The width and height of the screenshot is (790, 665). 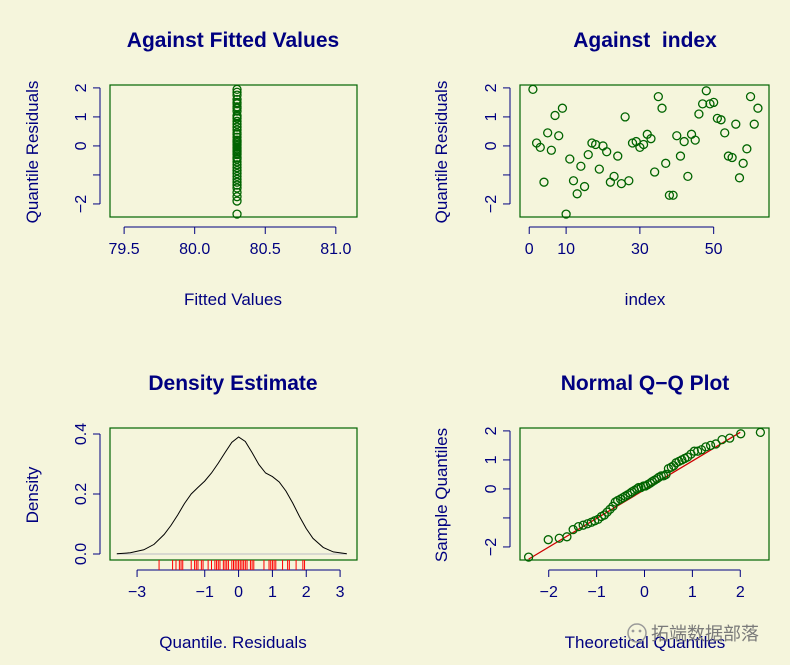 I want to click on panel4-x-tick-label: −1, so click(x=596, y=592).